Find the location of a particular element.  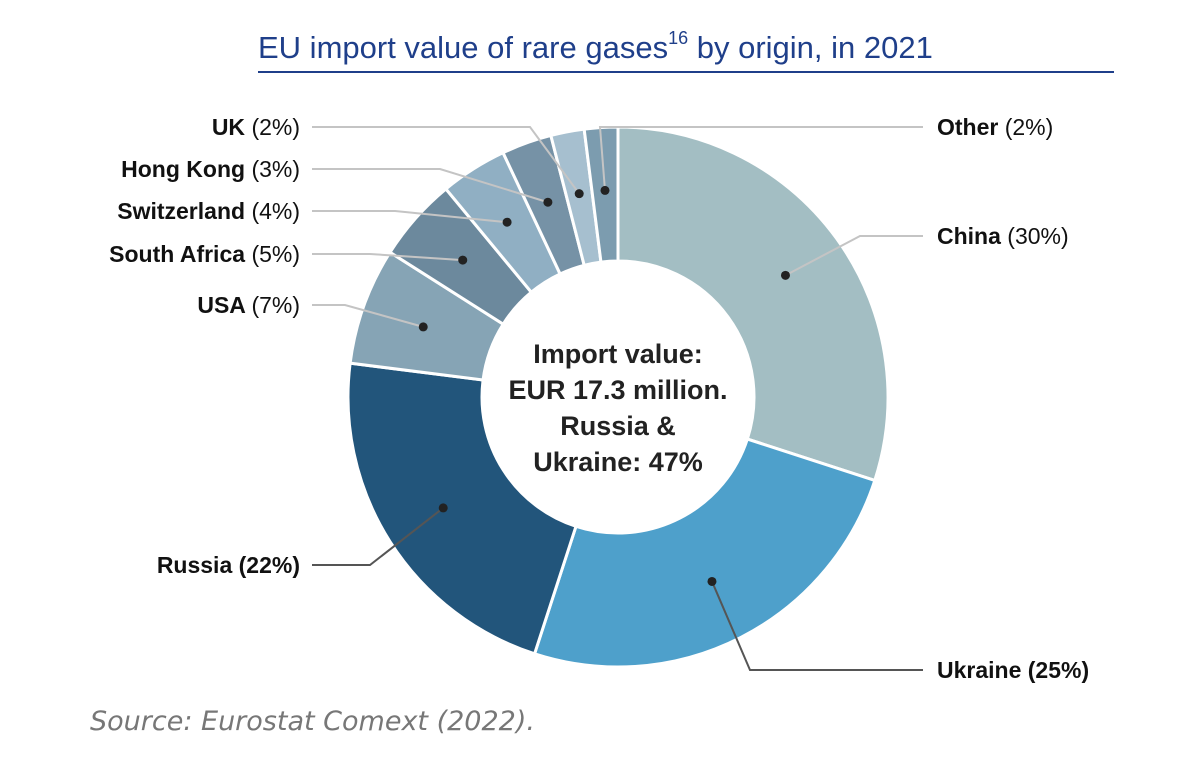

slice-label-name: Hong Kong is located at coordinates (186, 169).